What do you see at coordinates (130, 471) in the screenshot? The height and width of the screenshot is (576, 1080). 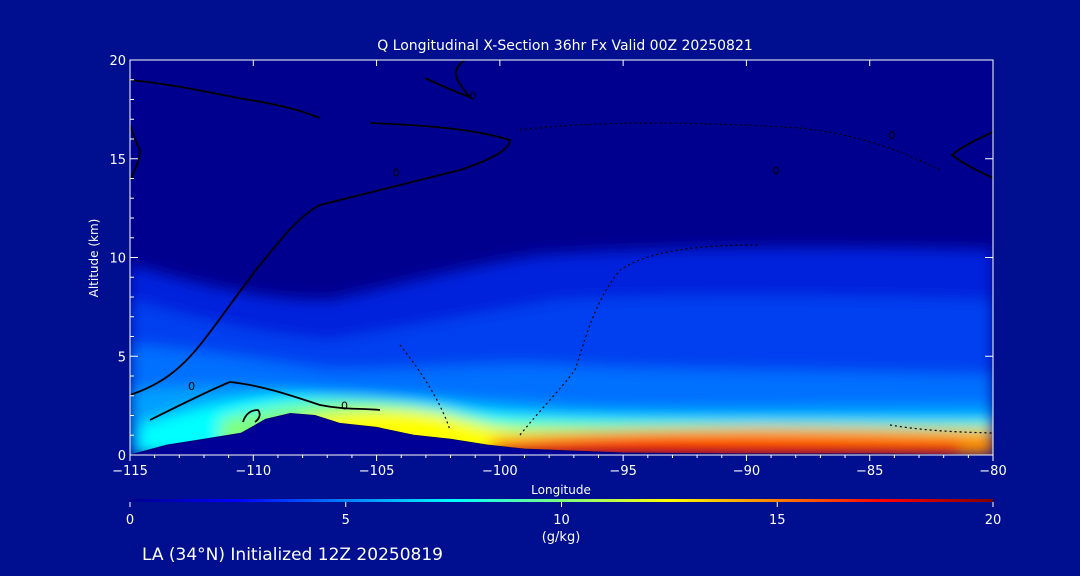 I see `x-tick-label: −115` at bounding box center [130, 471].